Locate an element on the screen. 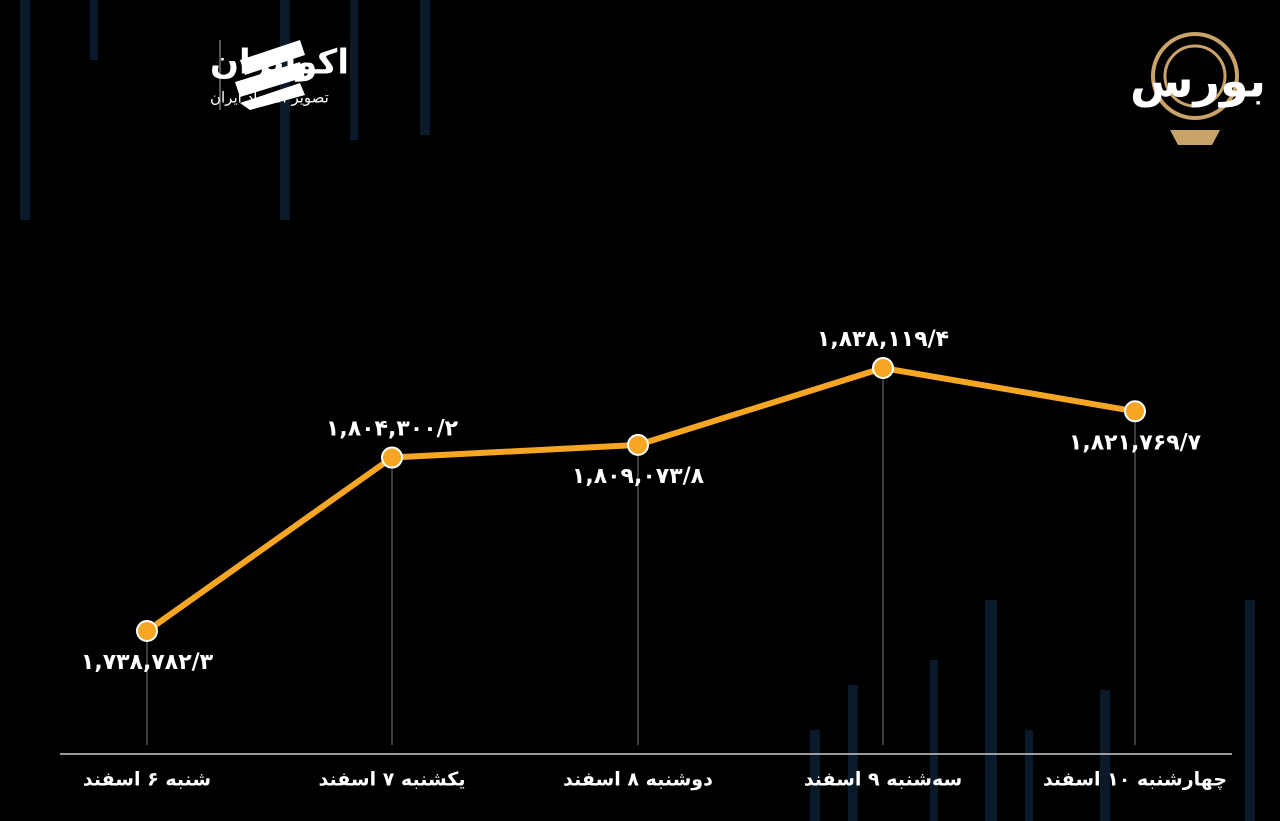 Image resolution: width=1280 pixels, height=821 pixels. value-label: ۱,۸۲۱,۷۶۹/۷ is located at coordinates (1135, 442).